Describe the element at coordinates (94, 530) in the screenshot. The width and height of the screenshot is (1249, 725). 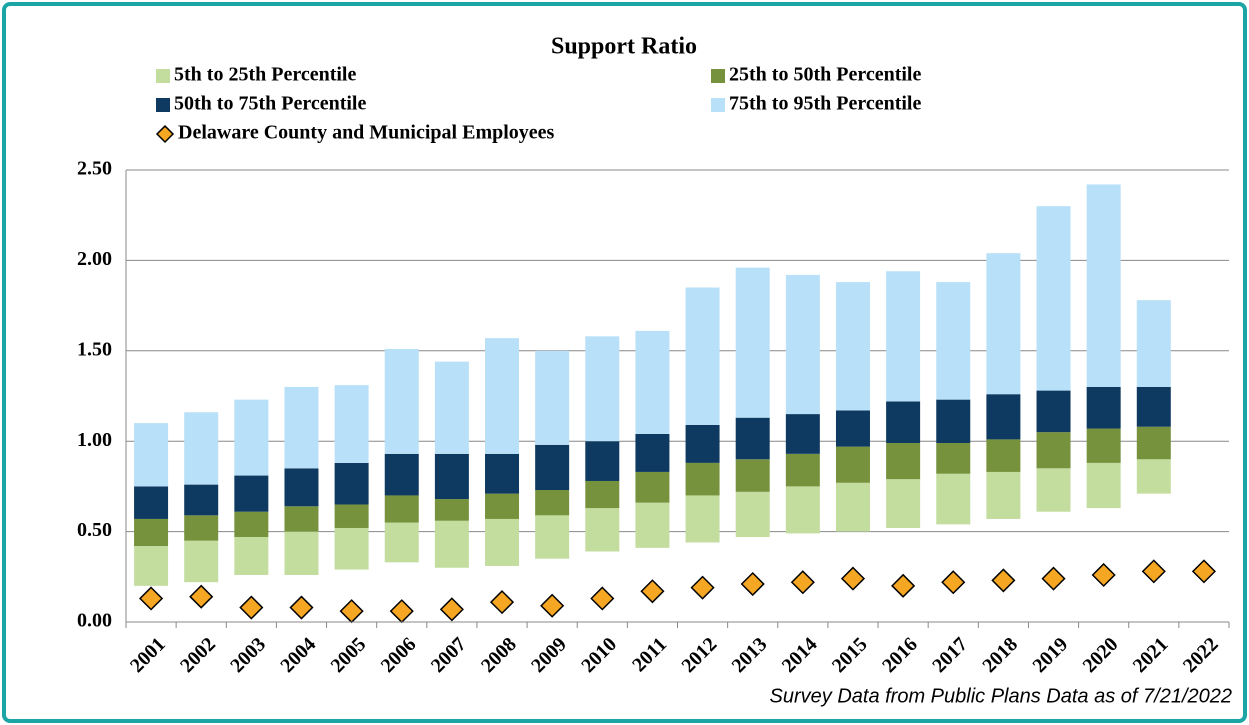
I see `y-tick-label: 0.50` at that location.